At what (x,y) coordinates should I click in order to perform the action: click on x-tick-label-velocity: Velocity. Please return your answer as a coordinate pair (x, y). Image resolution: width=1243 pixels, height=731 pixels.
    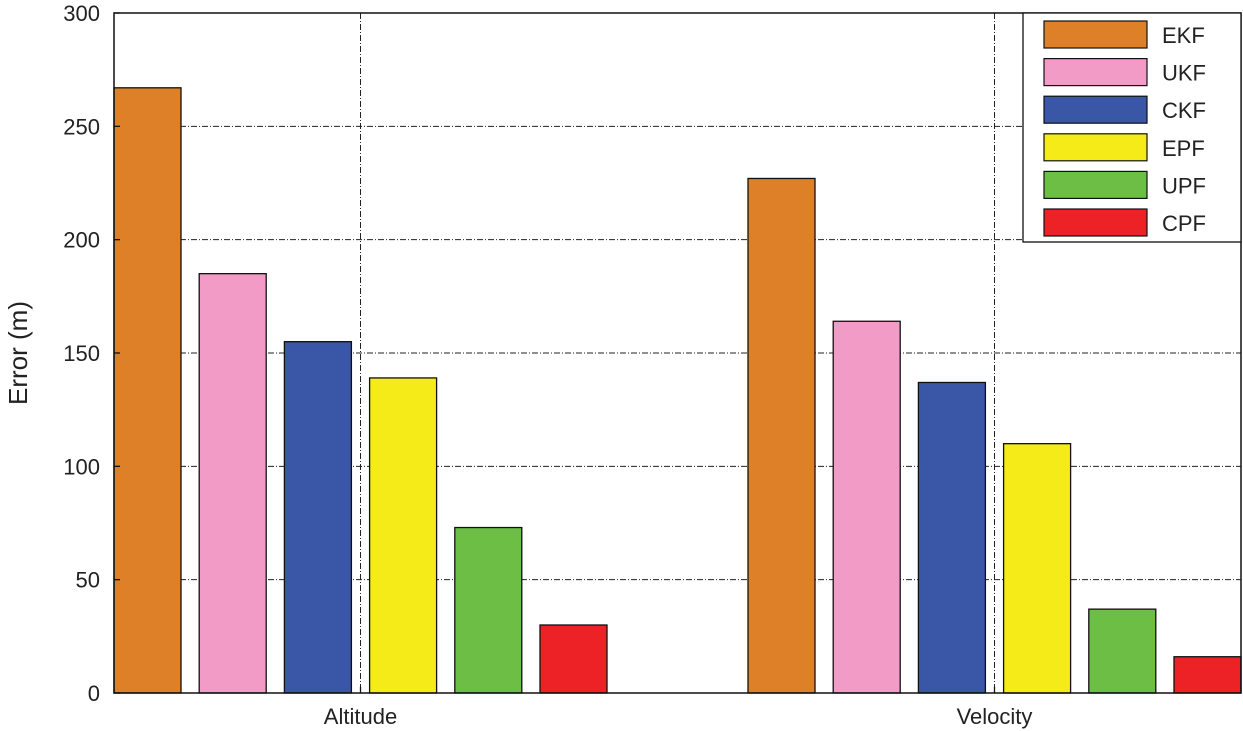
    Looking at the image, I should click on (995, 716).